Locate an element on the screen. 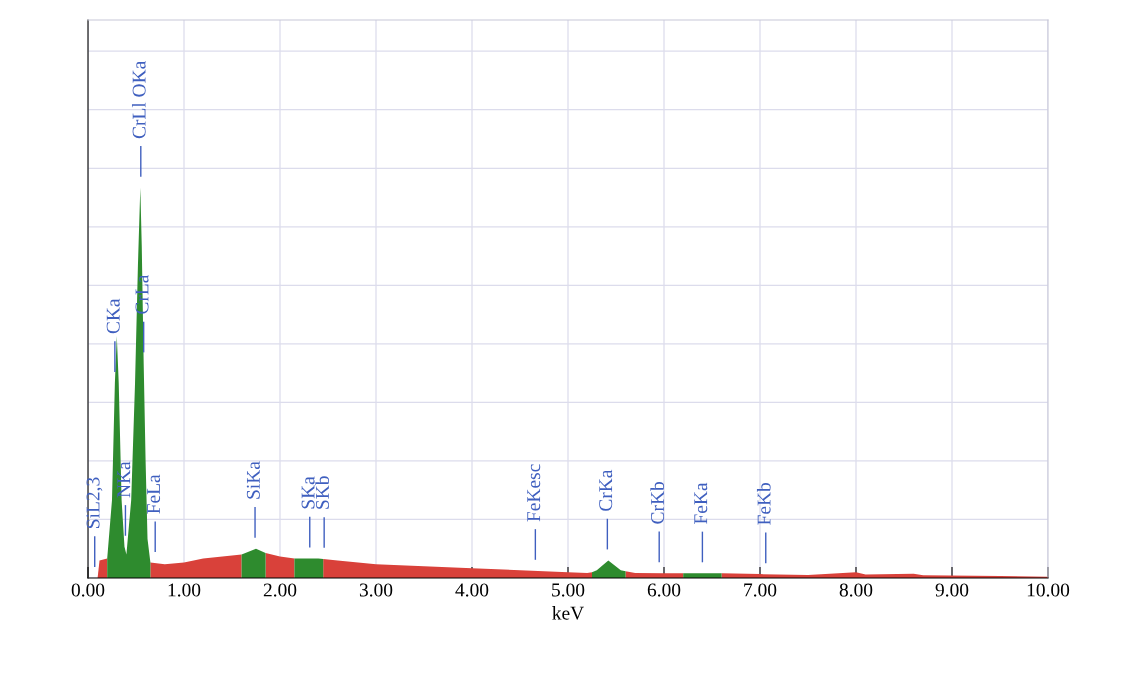  ref-line-label: FeKa is located at coordinates (701, 503).